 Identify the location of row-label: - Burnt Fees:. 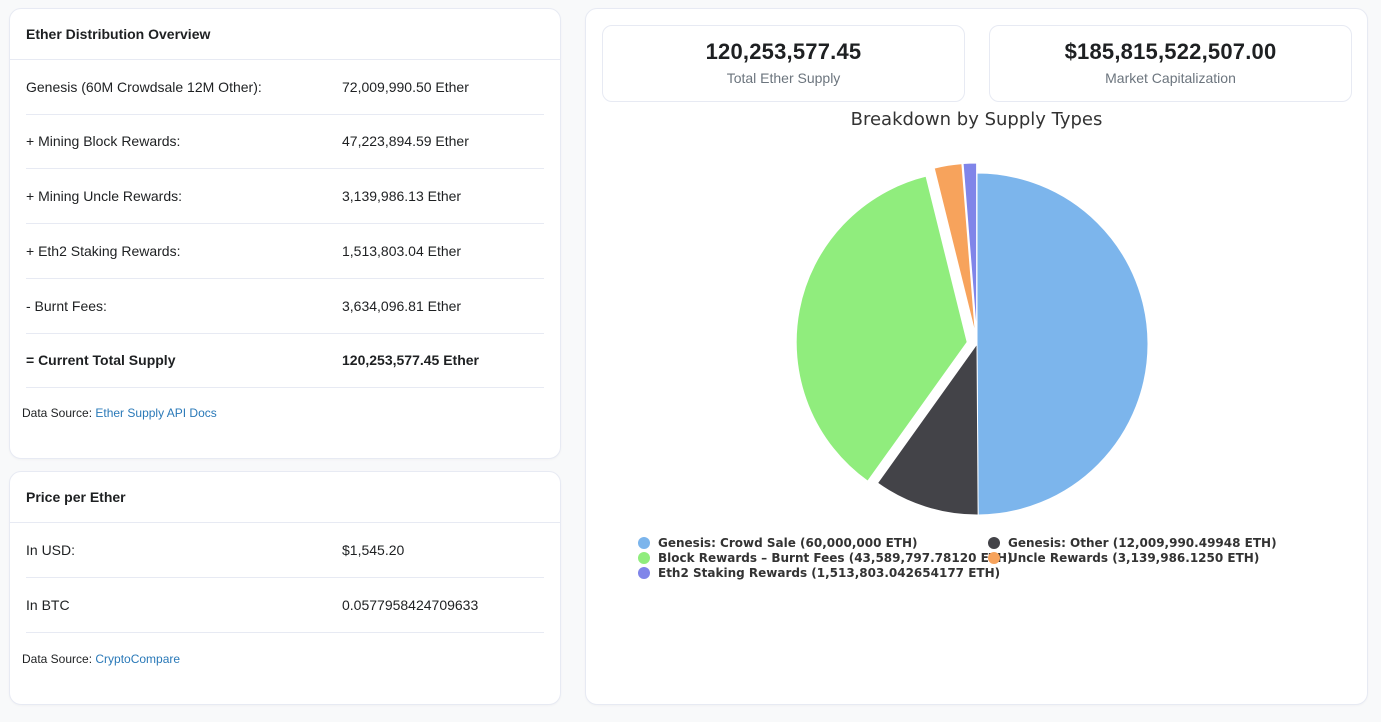
(66, 306).